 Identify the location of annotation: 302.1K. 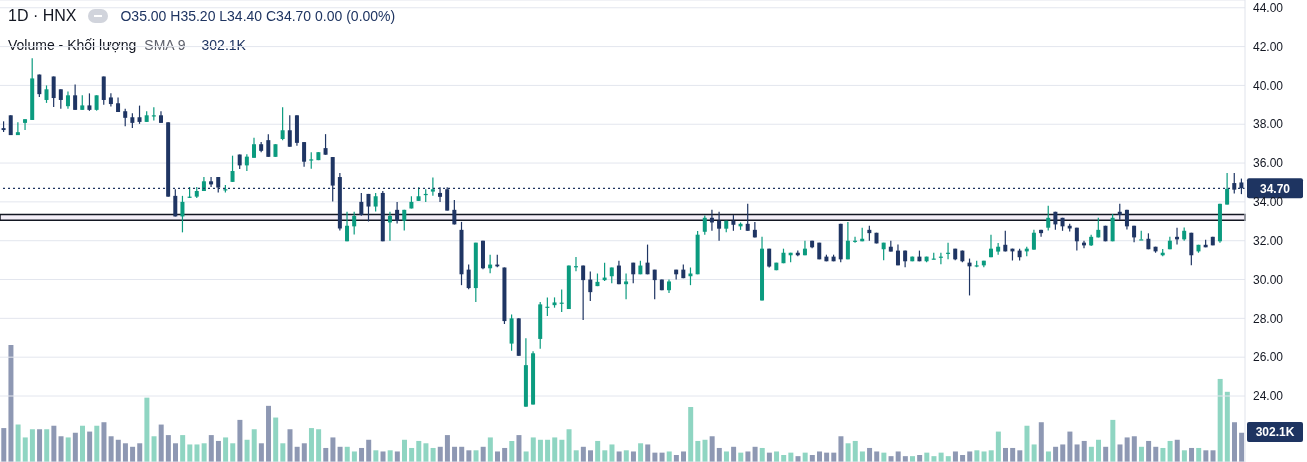
(223, 45).